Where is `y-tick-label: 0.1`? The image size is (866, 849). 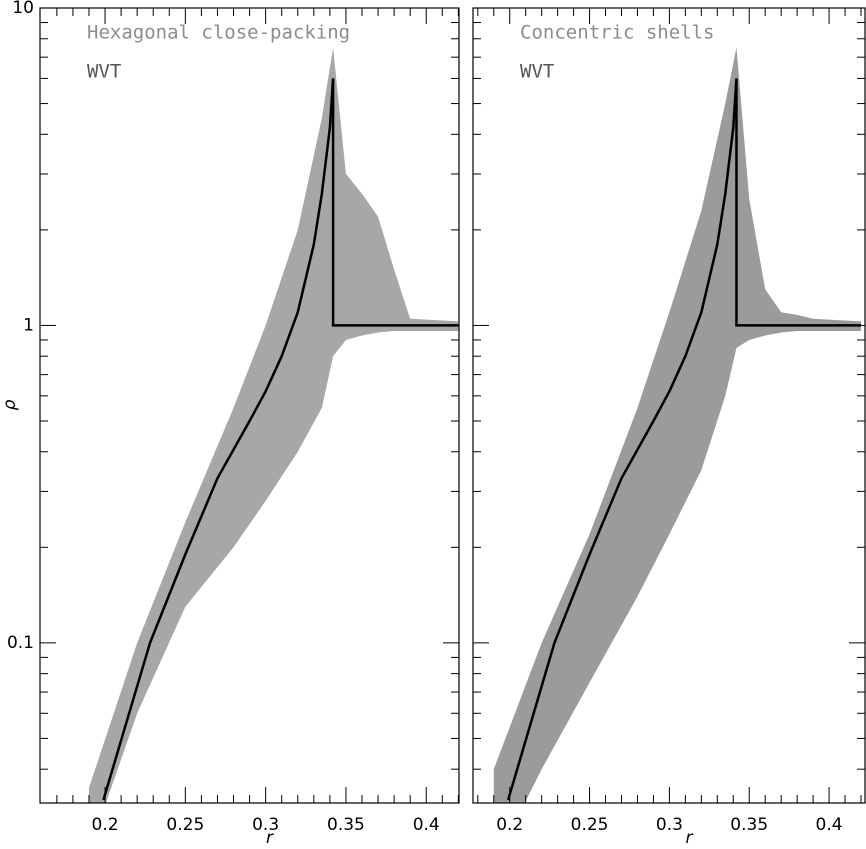 y-tick-label: 0.1 is located at coordinates (20, 643).